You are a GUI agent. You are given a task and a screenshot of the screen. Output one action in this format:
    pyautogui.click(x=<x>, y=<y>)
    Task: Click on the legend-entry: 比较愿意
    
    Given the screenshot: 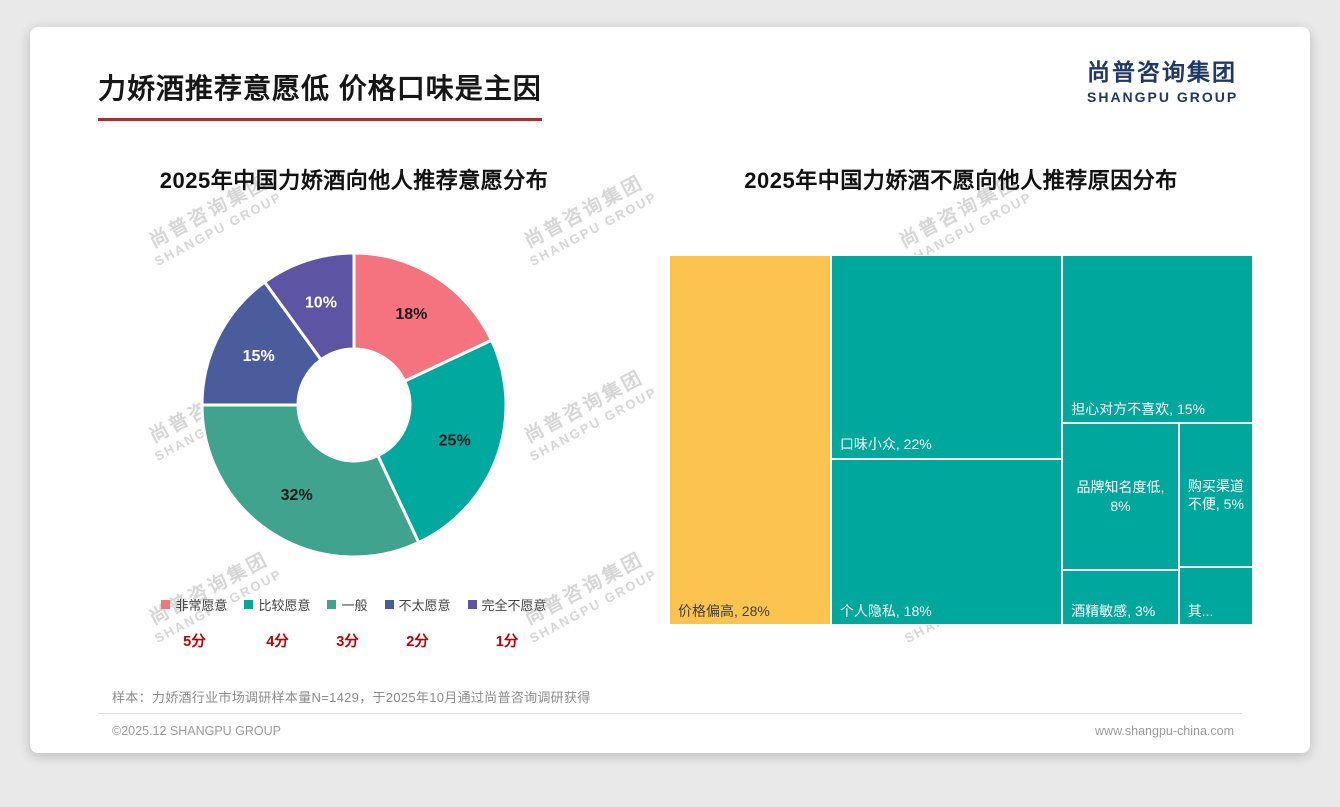 What is the action you would take?
    pyautogui.click(x=277, y=604)
    